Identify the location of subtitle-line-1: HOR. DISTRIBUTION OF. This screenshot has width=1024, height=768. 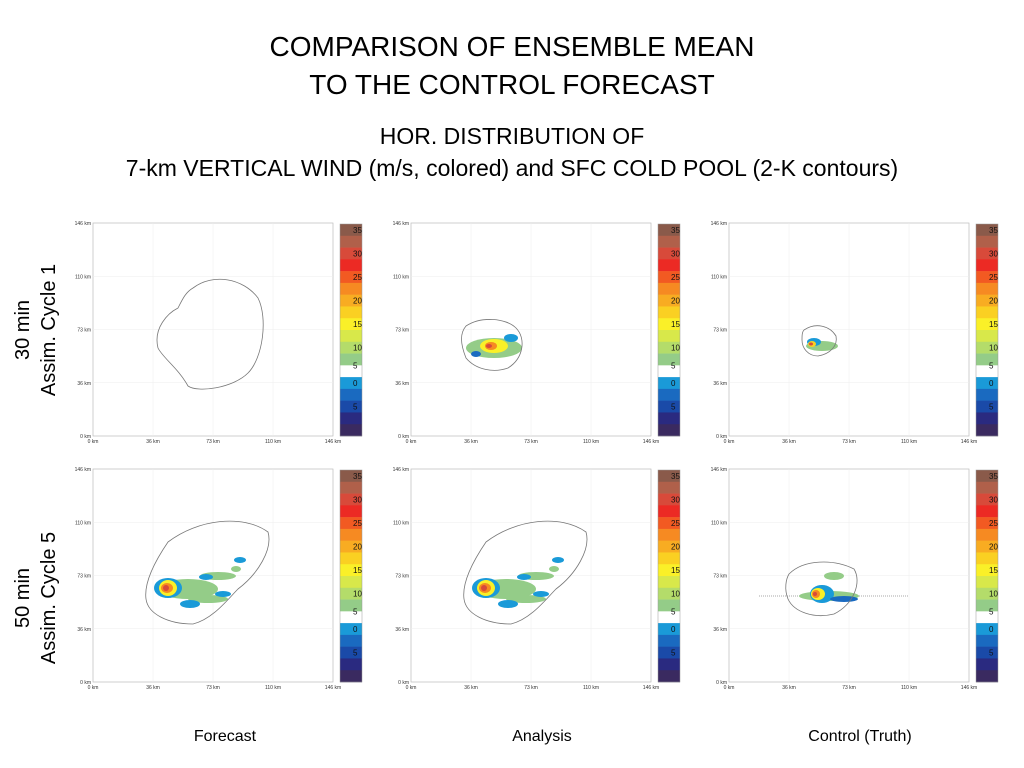
(512, 136).